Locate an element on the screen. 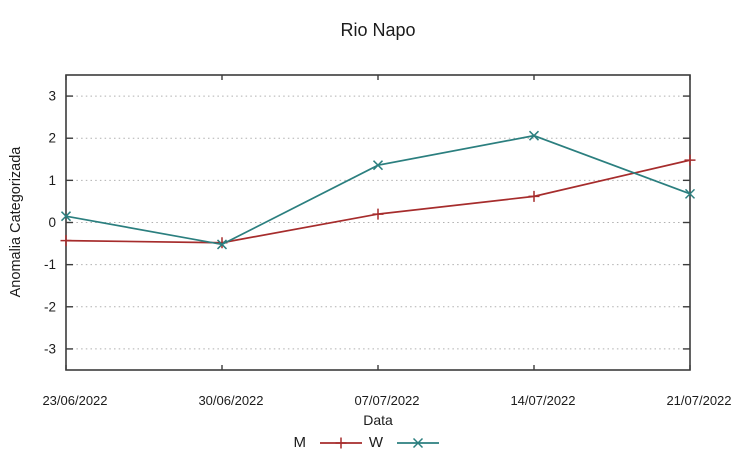  legend-marker-W is located at coordinates (418, 443).